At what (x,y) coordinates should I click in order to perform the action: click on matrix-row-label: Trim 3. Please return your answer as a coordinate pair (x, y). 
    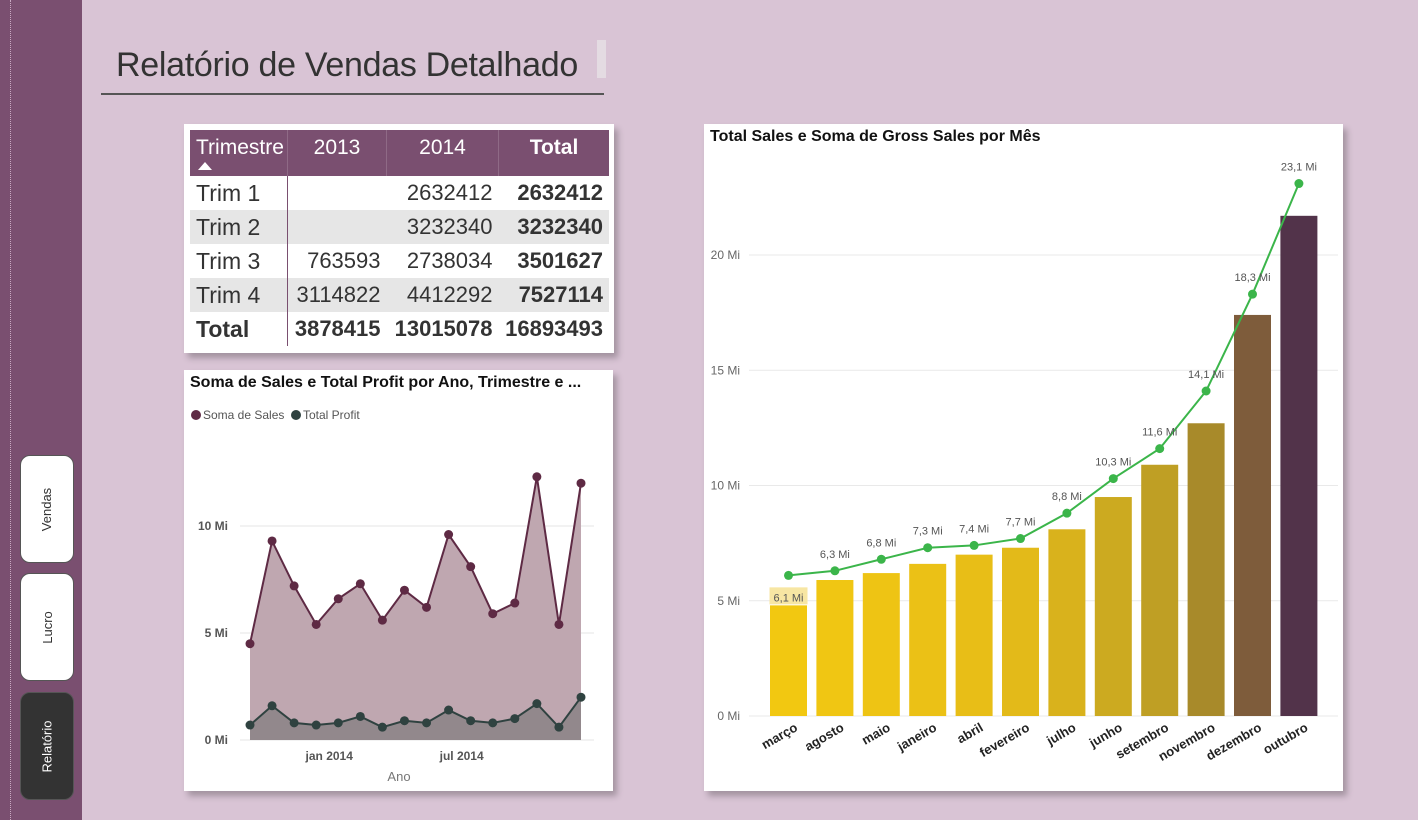
    Looking at the image, I should click on (239, 261).